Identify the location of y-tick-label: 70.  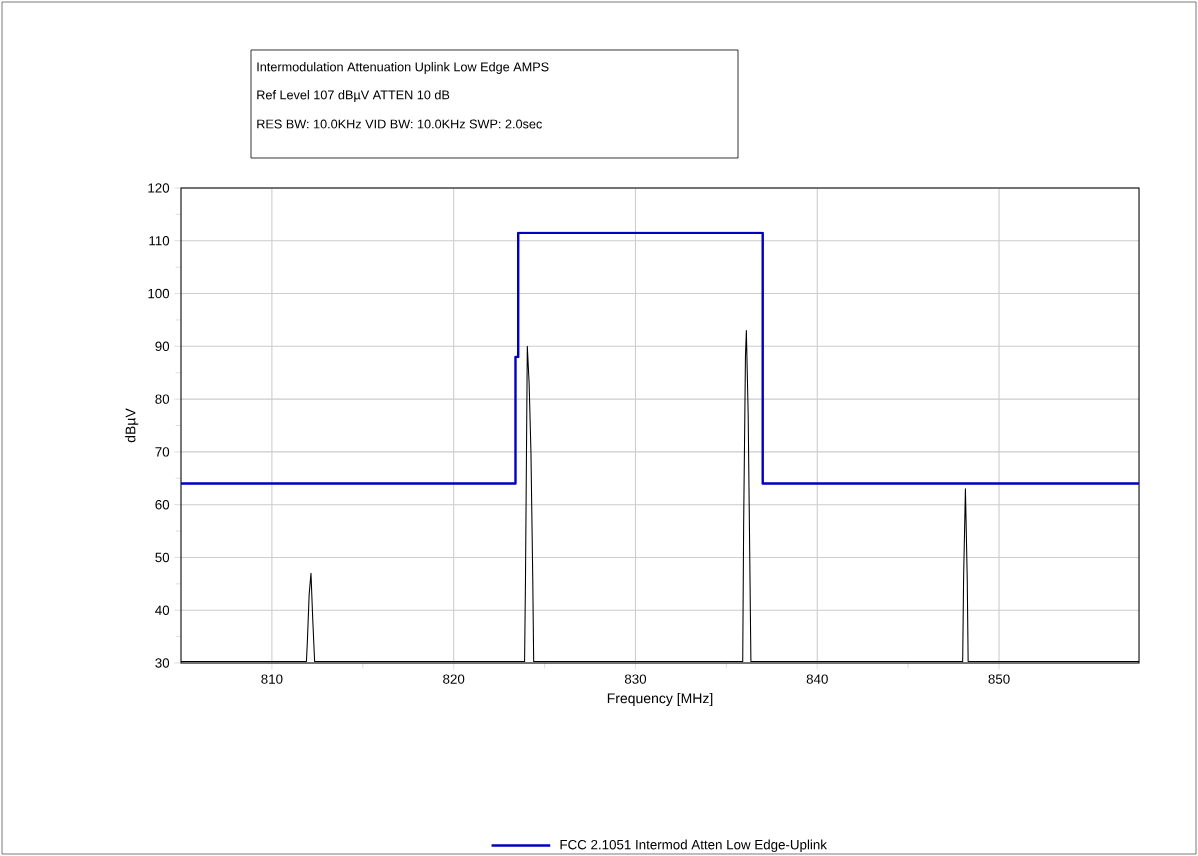
(162, 452).